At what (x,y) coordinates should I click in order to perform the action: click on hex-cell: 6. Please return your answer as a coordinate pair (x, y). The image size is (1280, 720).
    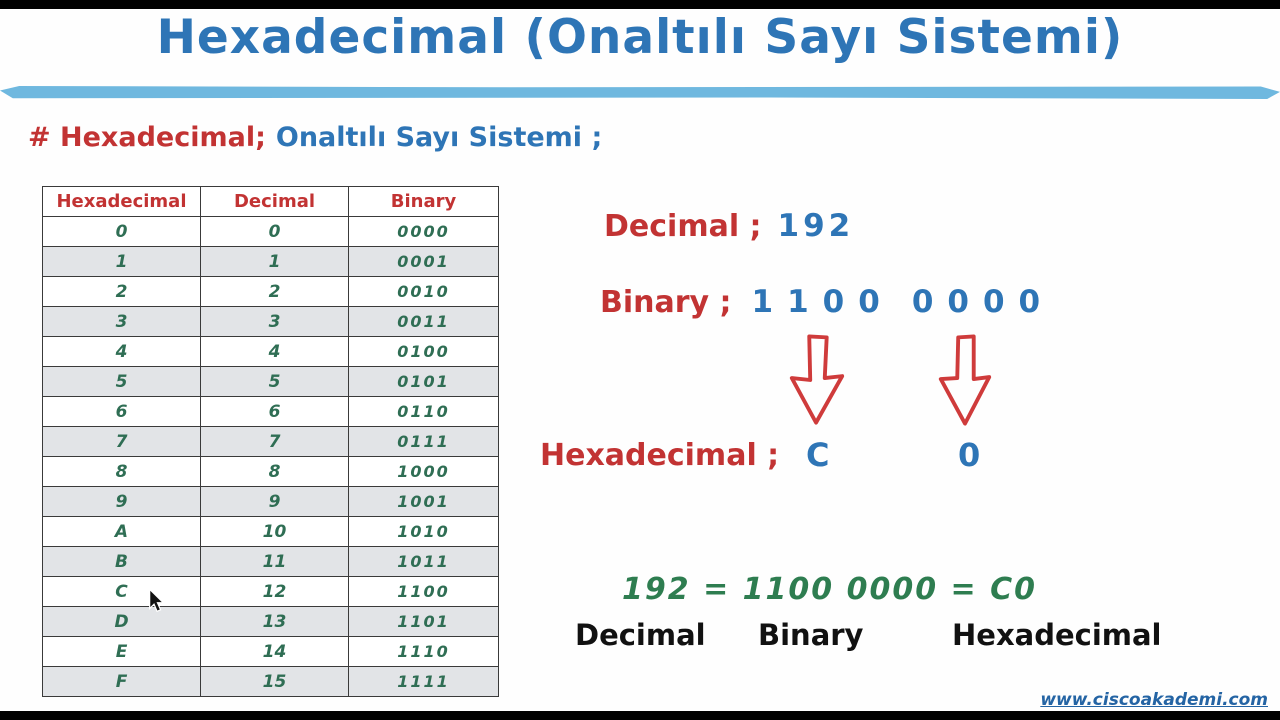
    Looking at the image, I should click on (121, 411).